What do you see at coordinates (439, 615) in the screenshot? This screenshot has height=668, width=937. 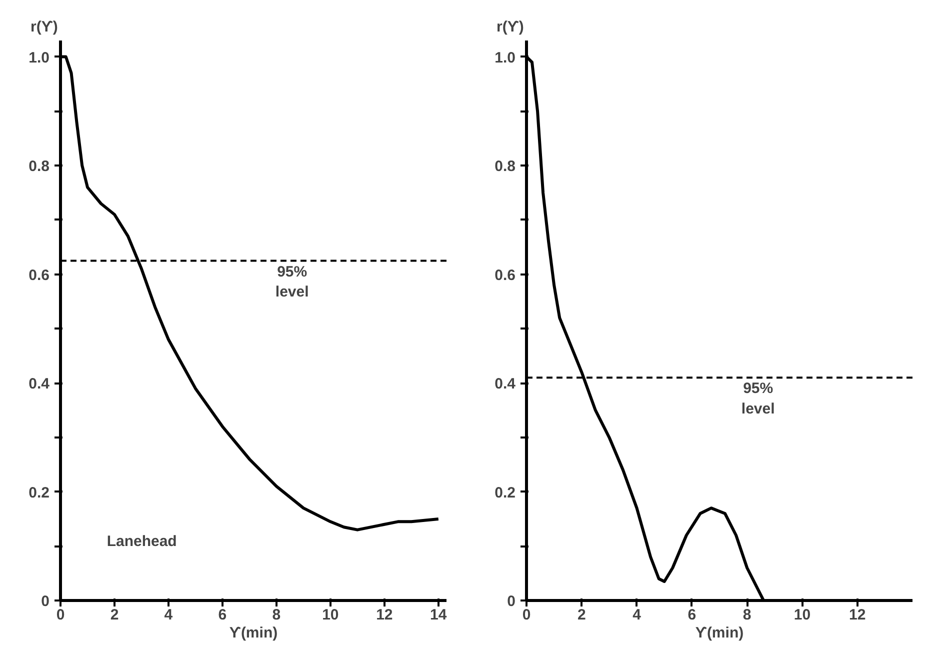 I see `x-tick-label: 14` at bounding box center [439, 615].